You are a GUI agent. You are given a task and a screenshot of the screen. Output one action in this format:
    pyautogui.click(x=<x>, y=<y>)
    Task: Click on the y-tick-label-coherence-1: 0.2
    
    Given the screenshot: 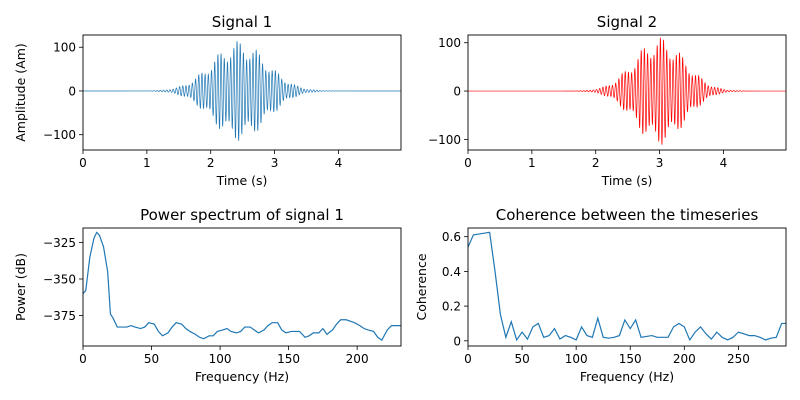 What is the action you would take?
    pyautogui.click(x=451, y=307)
    